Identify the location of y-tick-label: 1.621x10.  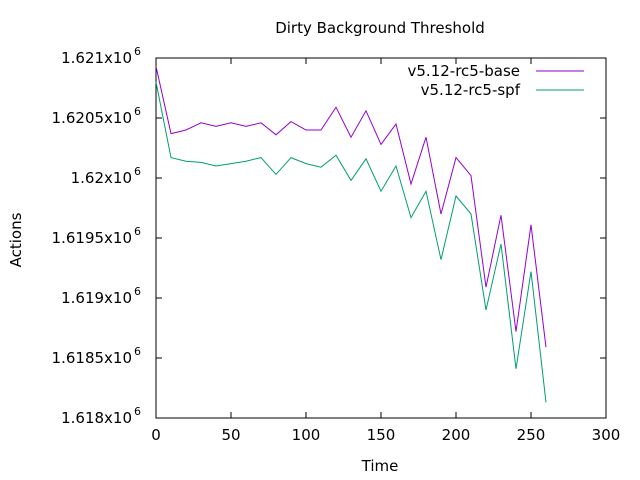
(96, 58).